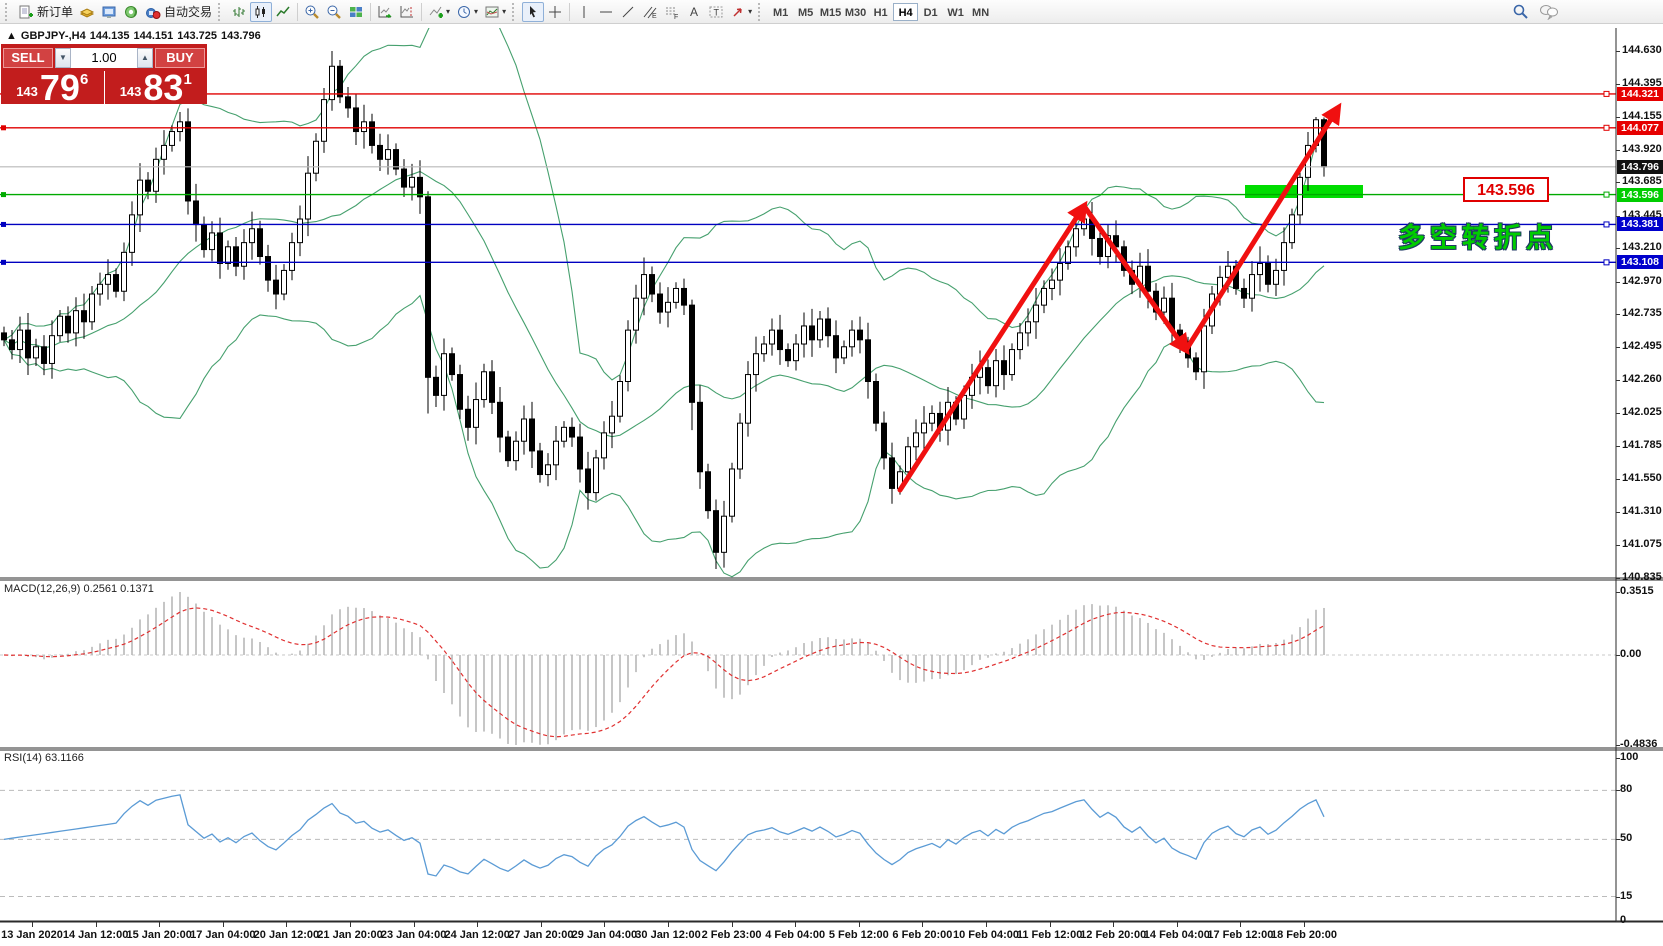 This screenshot has width=1663, height=946. I want to click on volume-input: 1.00, so click(104, 58).